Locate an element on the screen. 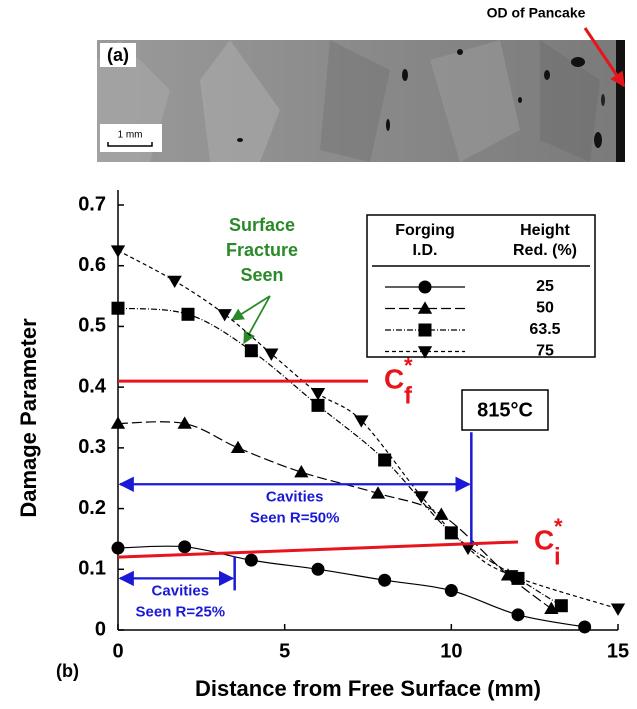 This screenshot has height=709, width=637. y-tick-label: 0.1 is located at coordinates (92, 569).